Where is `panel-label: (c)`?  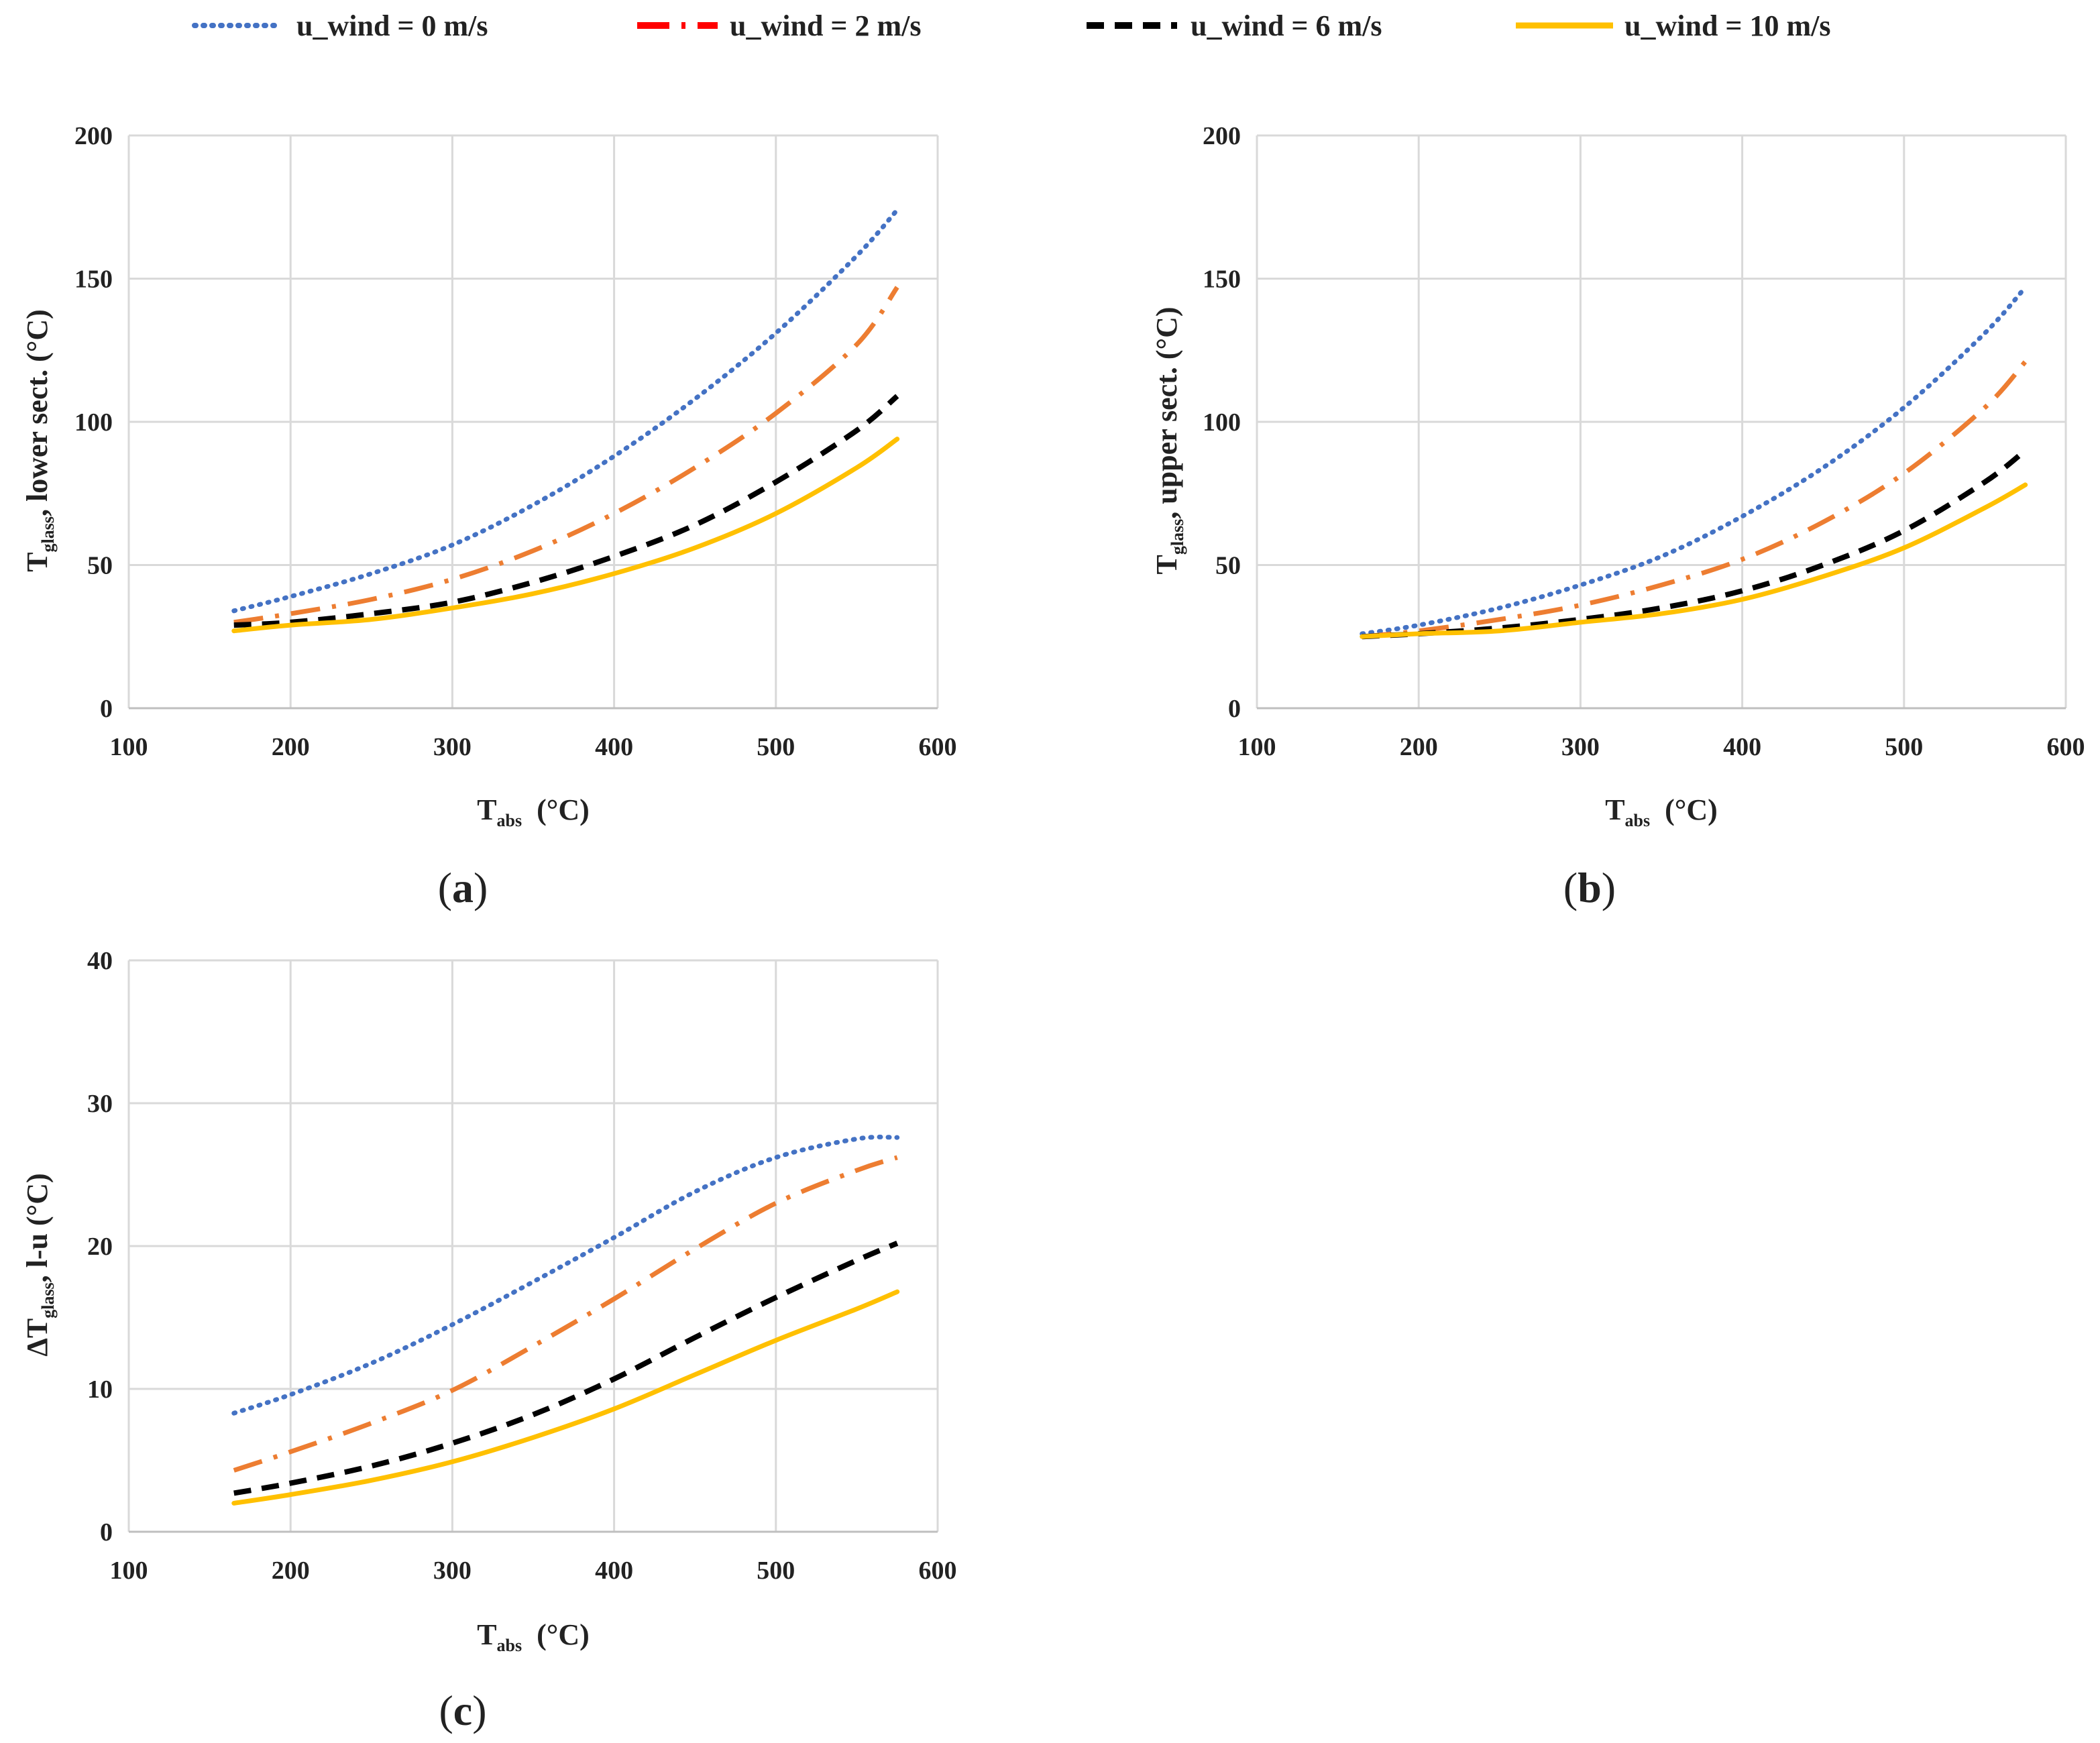
panel-label: (c) is located at coordinates (463, 1710).